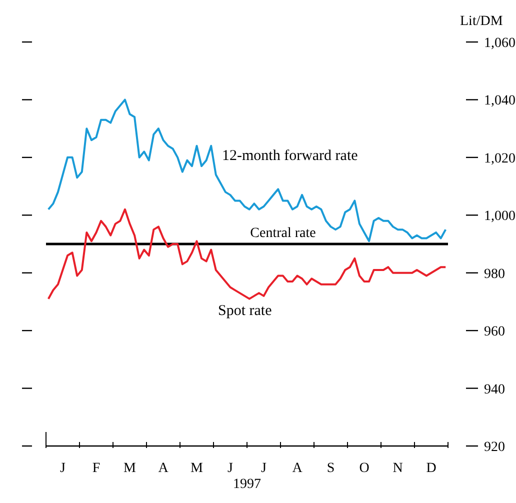 This screenshot has width=516, height=503. Describe the element at coordinates (500, 216) in the screenshot. I see `y-tick-label: 1,000` at that location.